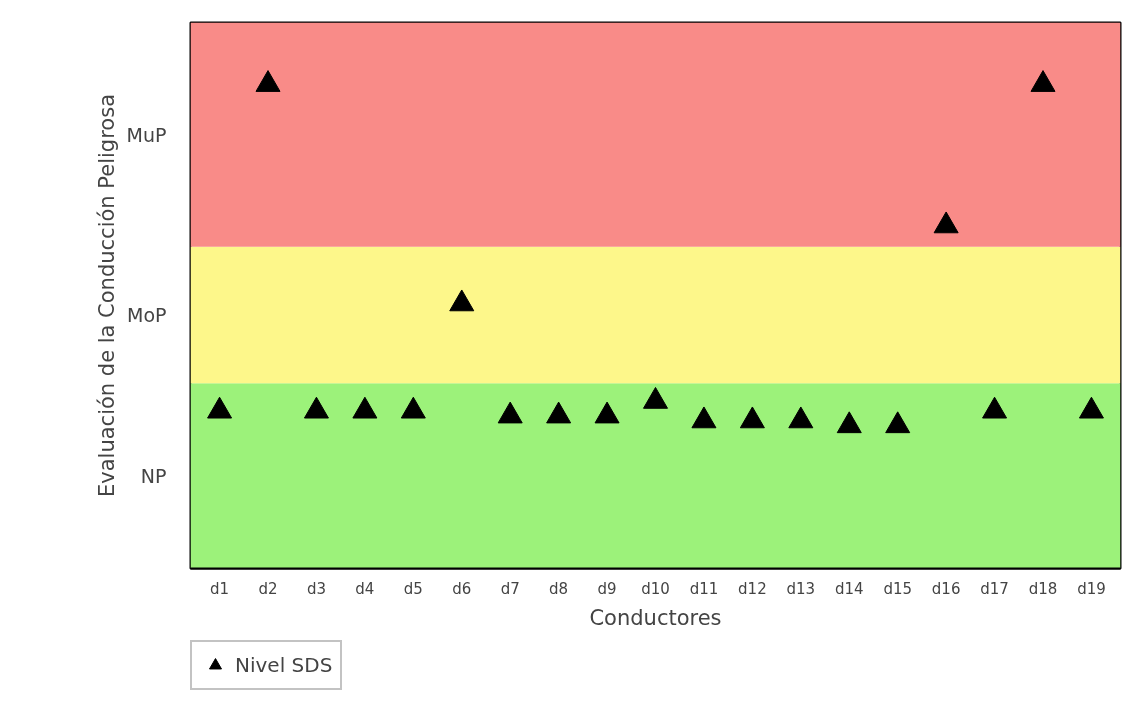 The height and width of the screenshot is (725, 1125). I want to click on x-tick-label: d6, so click(462, 588).